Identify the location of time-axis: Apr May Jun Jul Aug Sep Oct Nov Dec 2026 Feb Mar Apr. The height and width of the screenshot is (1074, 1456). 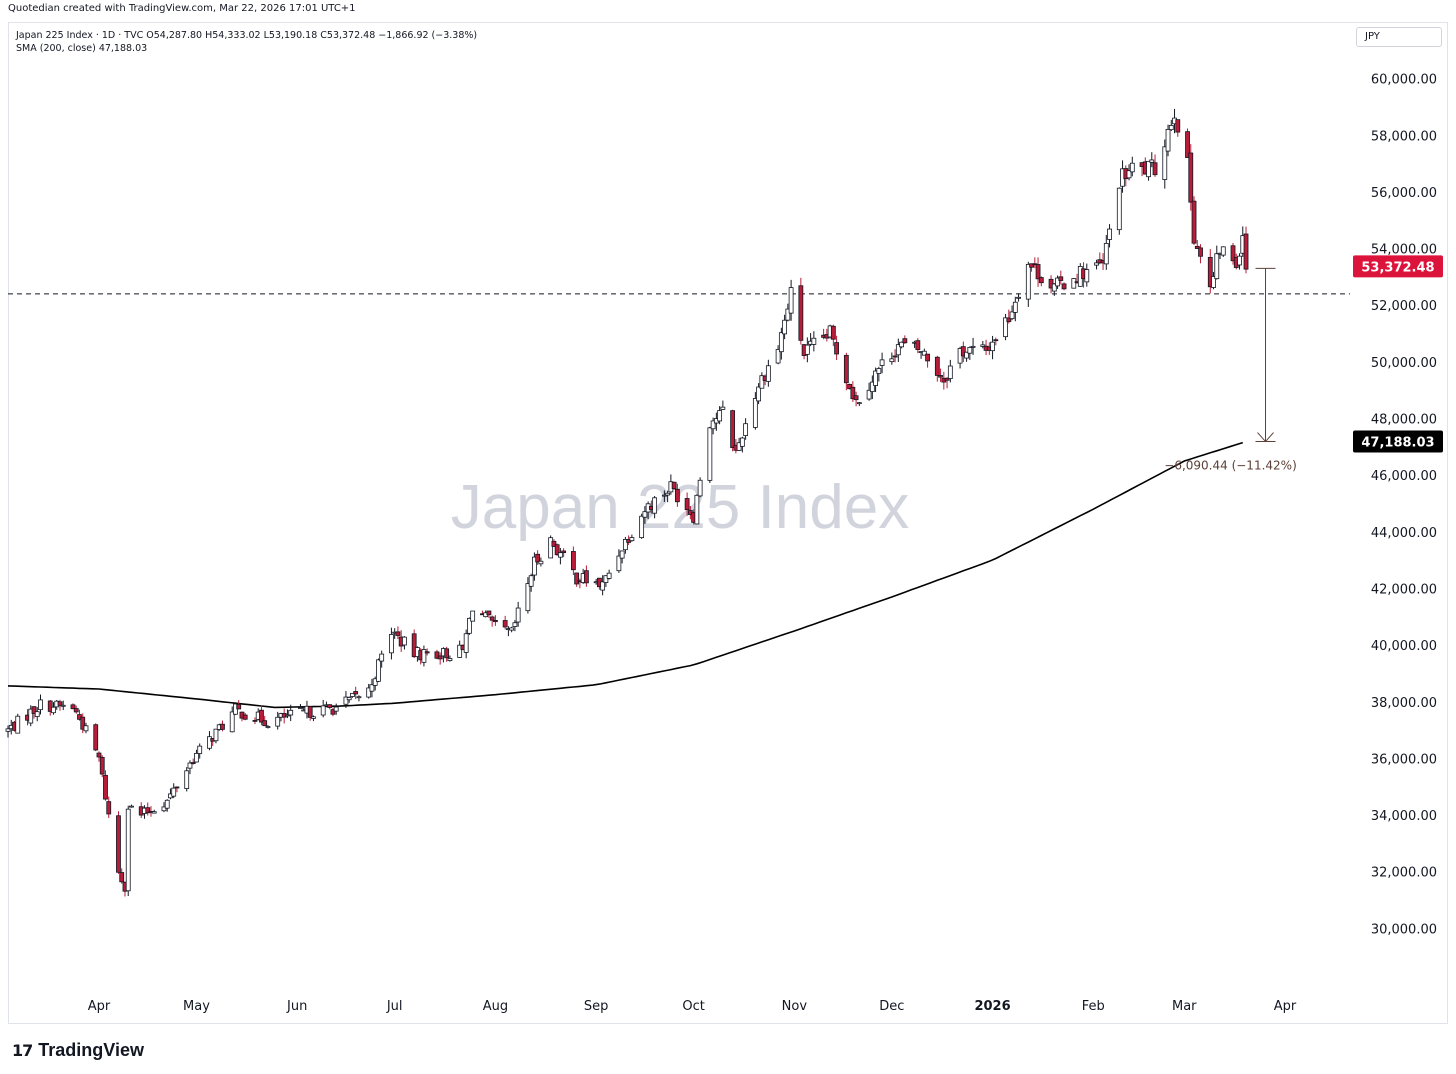
(692, 1006).